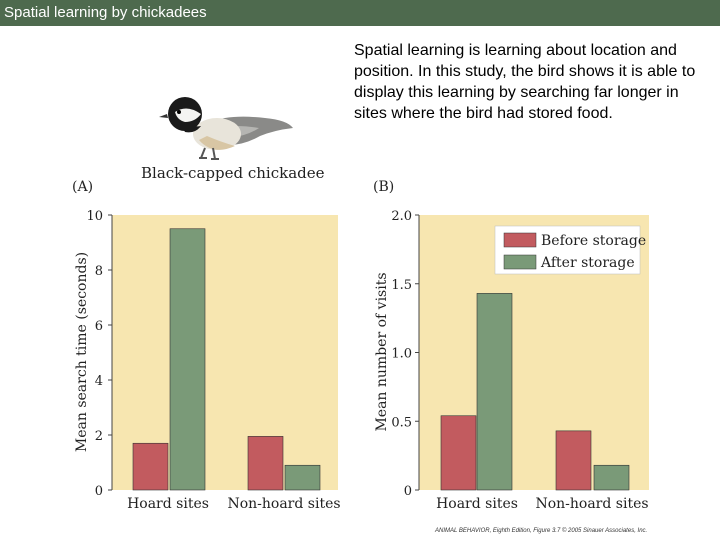 The height and width of the screenshot is (540, 720). Describe the element at coordinates (573, 460) in the screenshot. I see `panel-b-bar-before-nonhoard` at that location.